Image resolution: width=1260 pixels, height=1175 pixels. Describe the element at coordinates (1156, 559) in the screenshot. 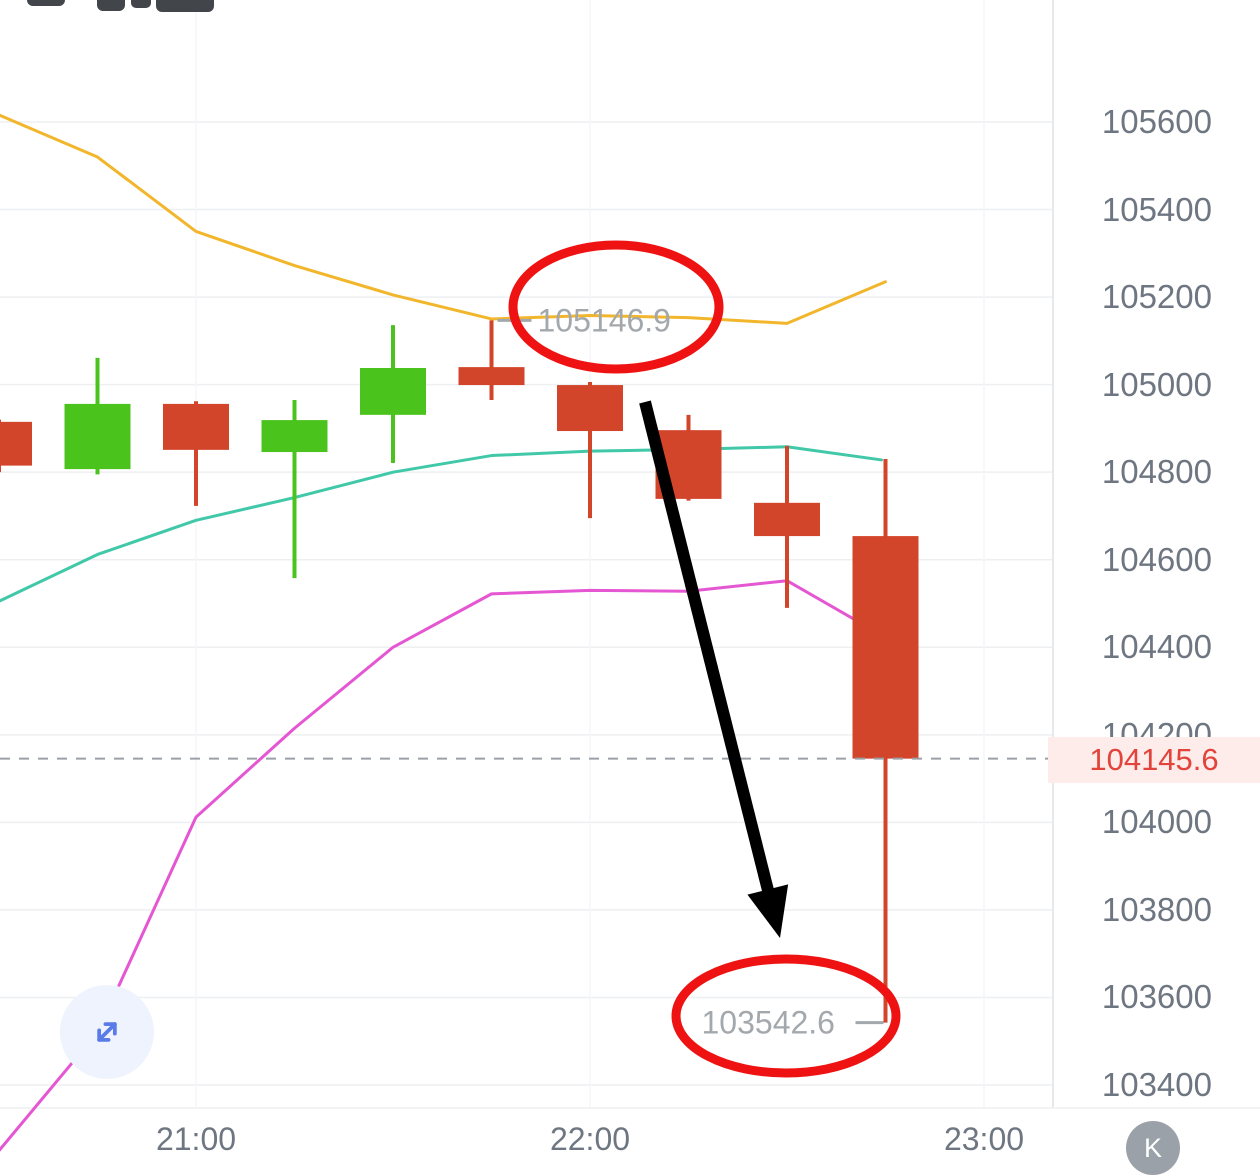

I see `price-axis-label: 104600` at that location.